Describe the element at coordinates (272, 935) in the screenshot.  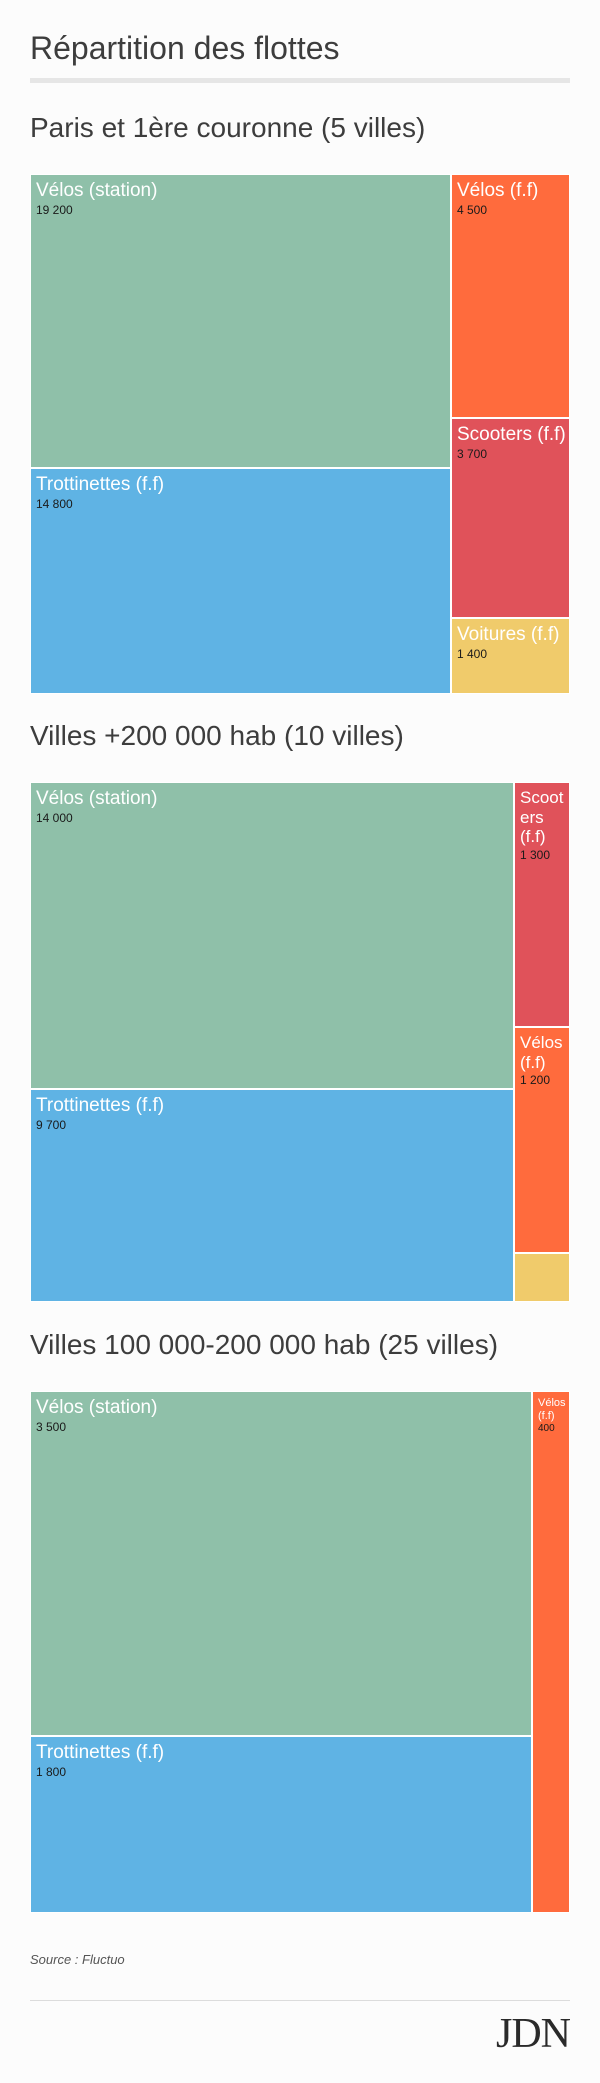
I see `treemap-tile-velos-station: Vélos (station) 14 000` at that location.